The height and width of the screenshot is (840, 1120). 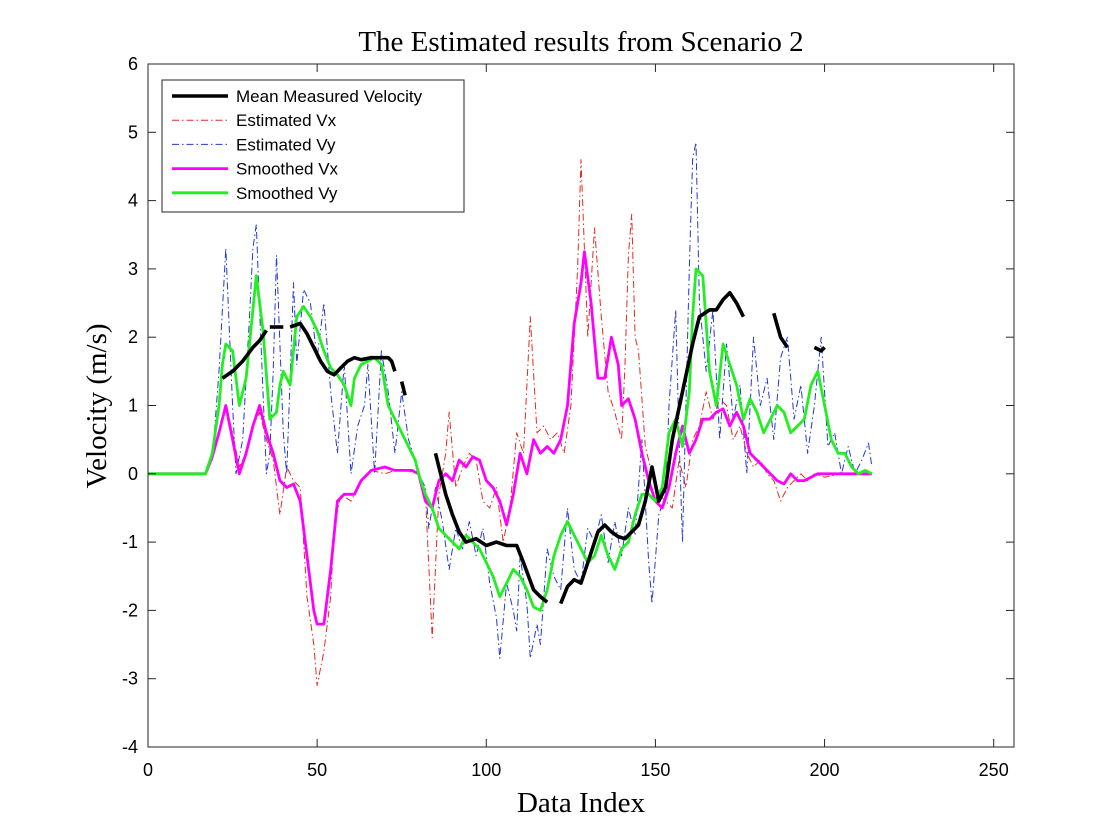 I want to click on x-tick-label: 150, so click(x=655, y=770).